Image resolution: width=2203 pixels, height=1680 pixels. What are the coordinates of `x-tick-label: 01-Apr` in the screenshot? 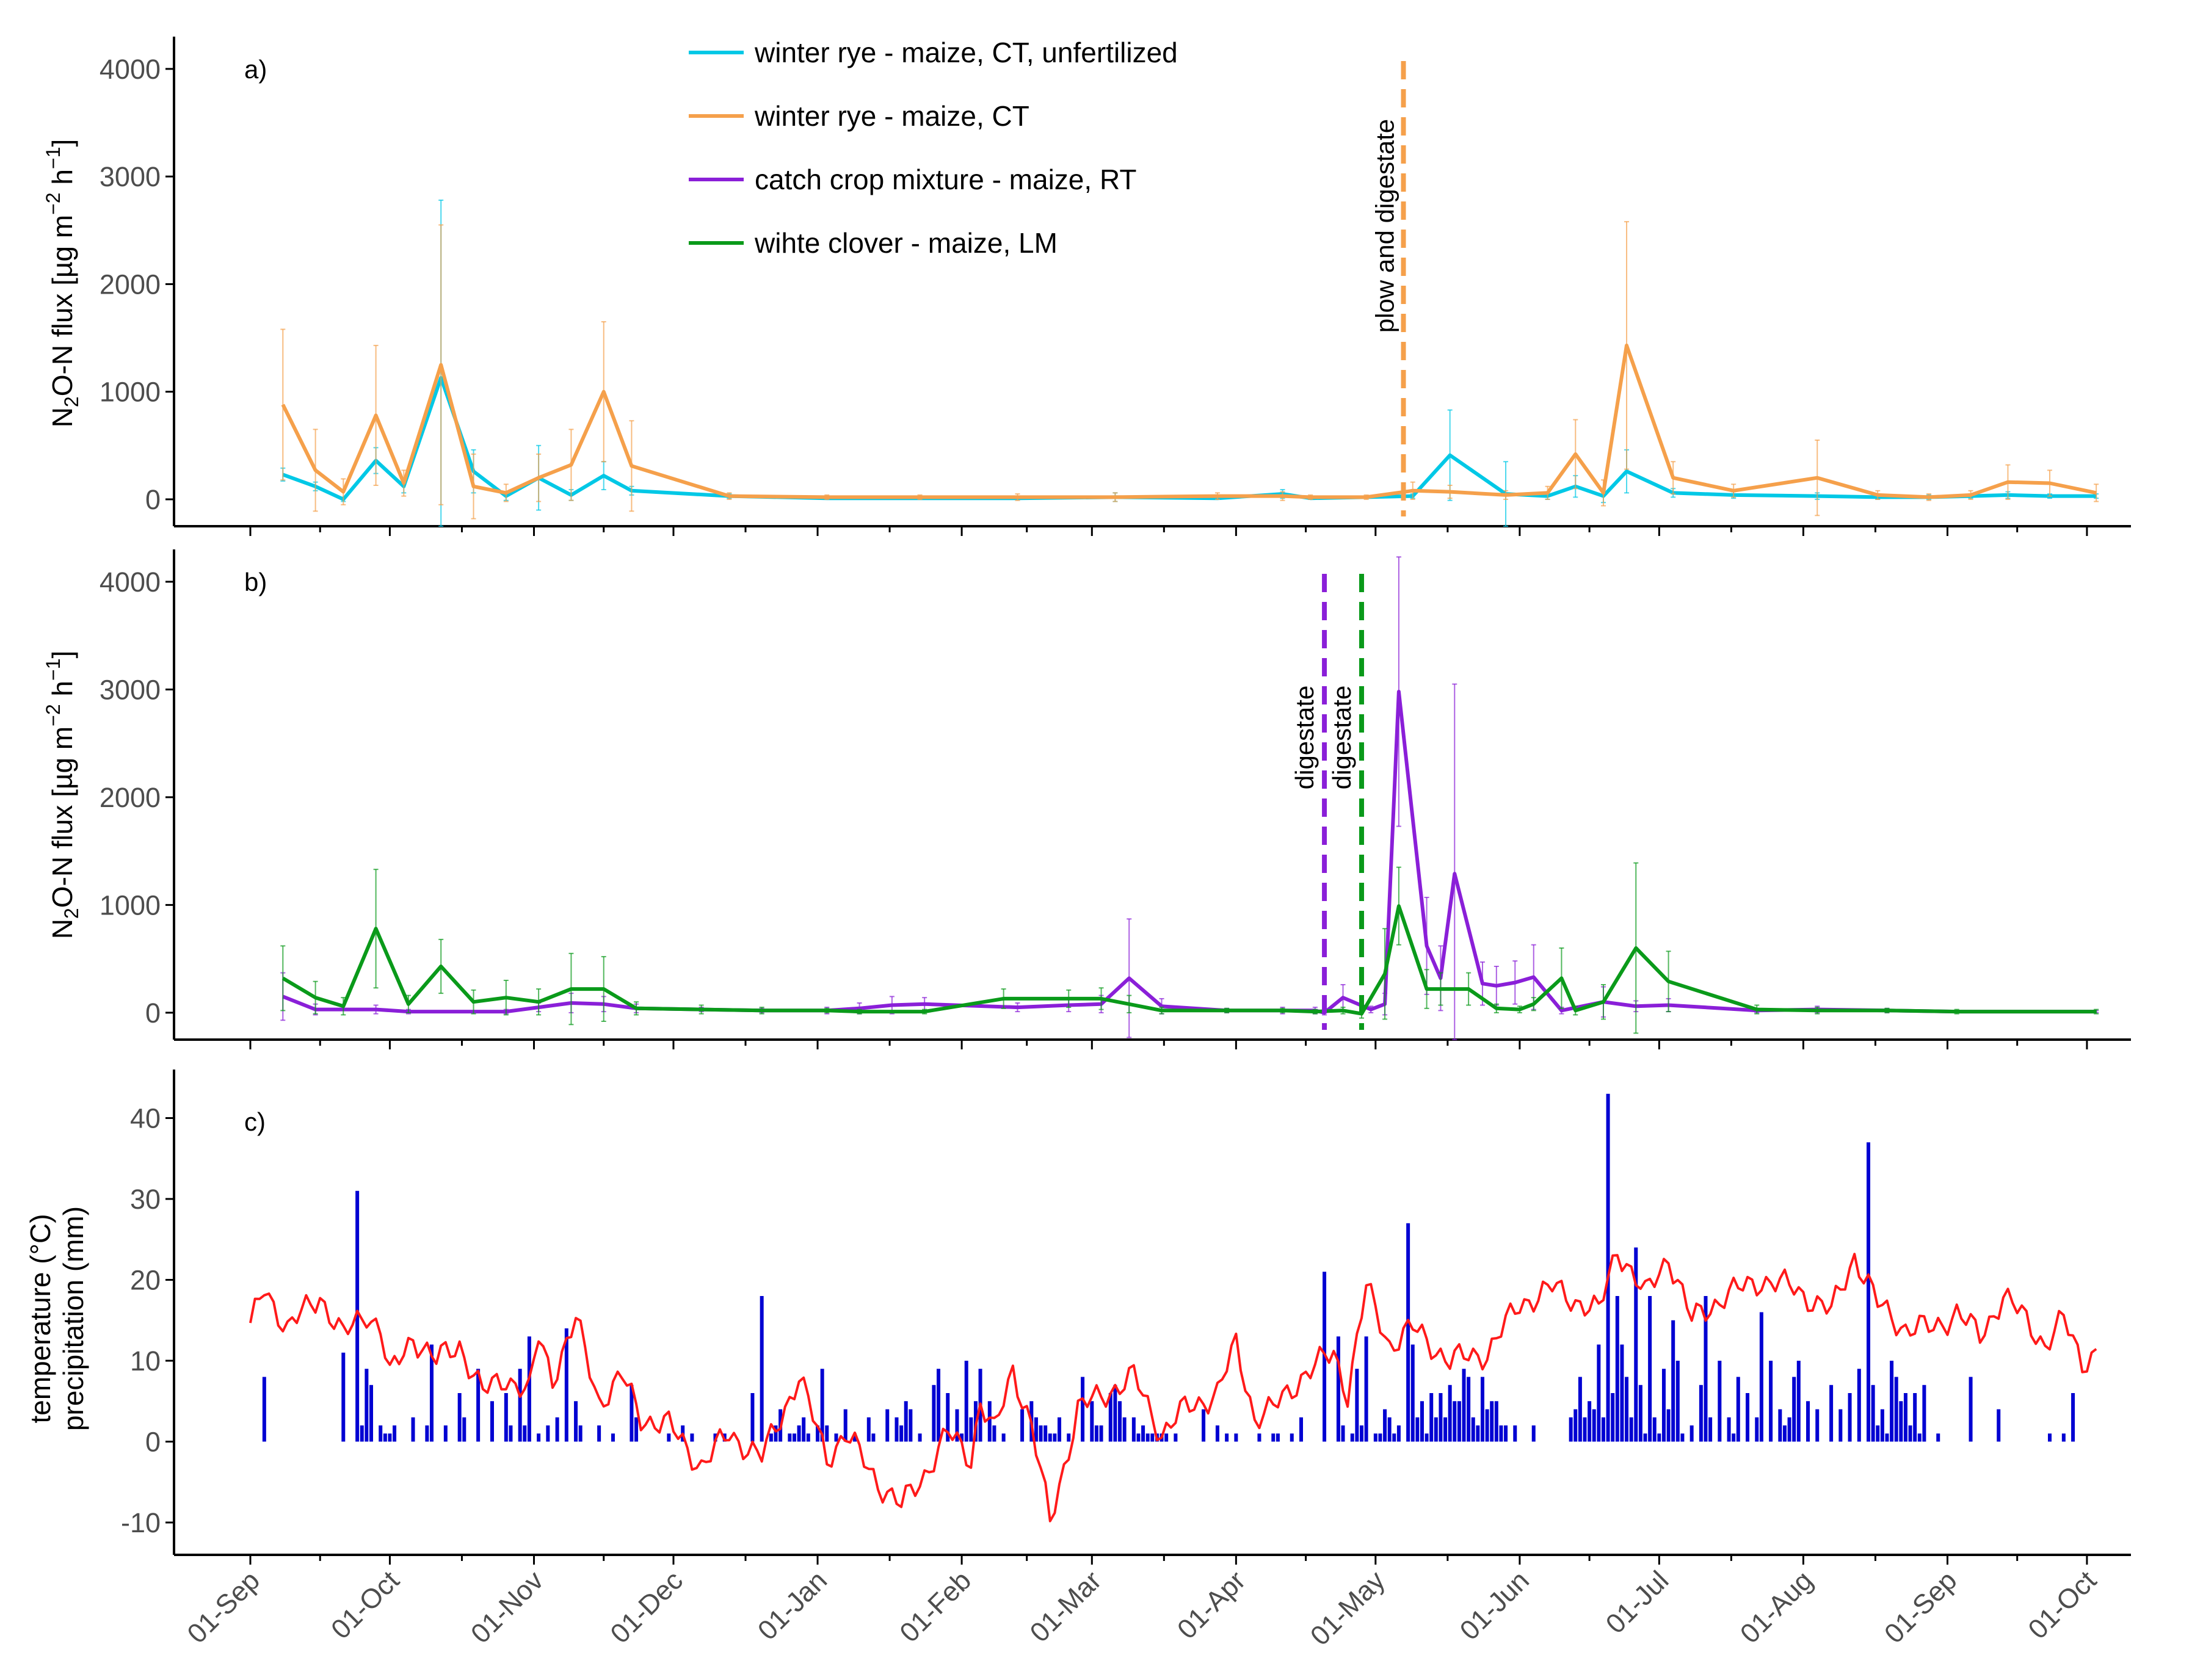 It's located at (1211, 1605).